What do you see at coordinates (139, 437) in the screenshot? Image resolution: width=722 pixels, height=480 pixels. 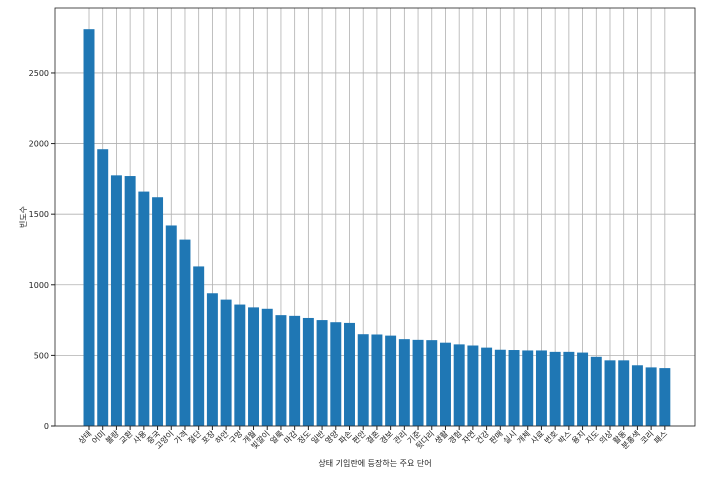 I see `x-tick-label: 사용` at bounding box center [139, 437].